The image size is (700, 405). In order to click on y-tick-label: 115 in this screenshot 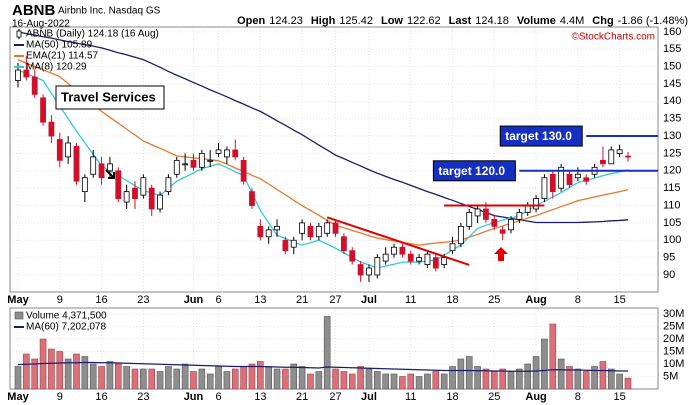, I will do `click(672, 188)`.